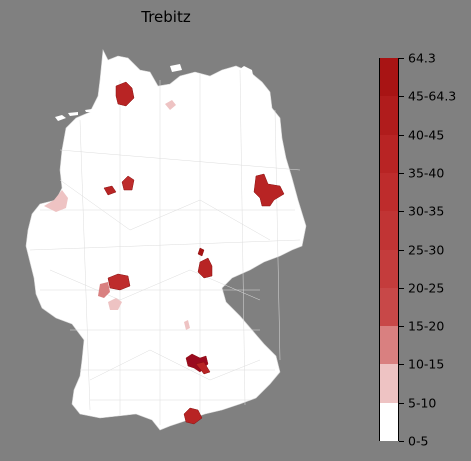 The height and width of the screenshot is (461, 471). Describe the element at coordinates (245, 76) in the screenshot. I see `baltic-island-ruegen` at that location.